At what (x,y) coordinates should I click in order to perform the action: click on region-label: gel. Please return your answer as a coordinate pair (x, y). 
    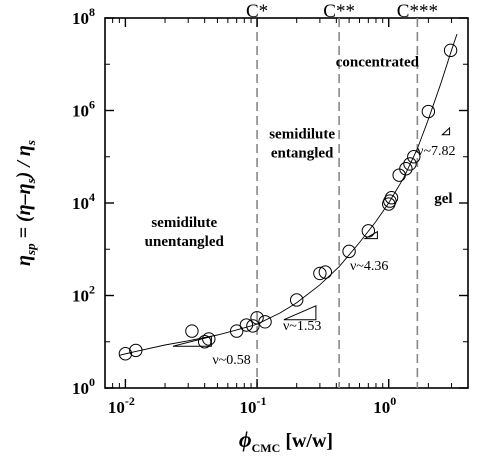
    Looking at the image, I should click on (443, 199).